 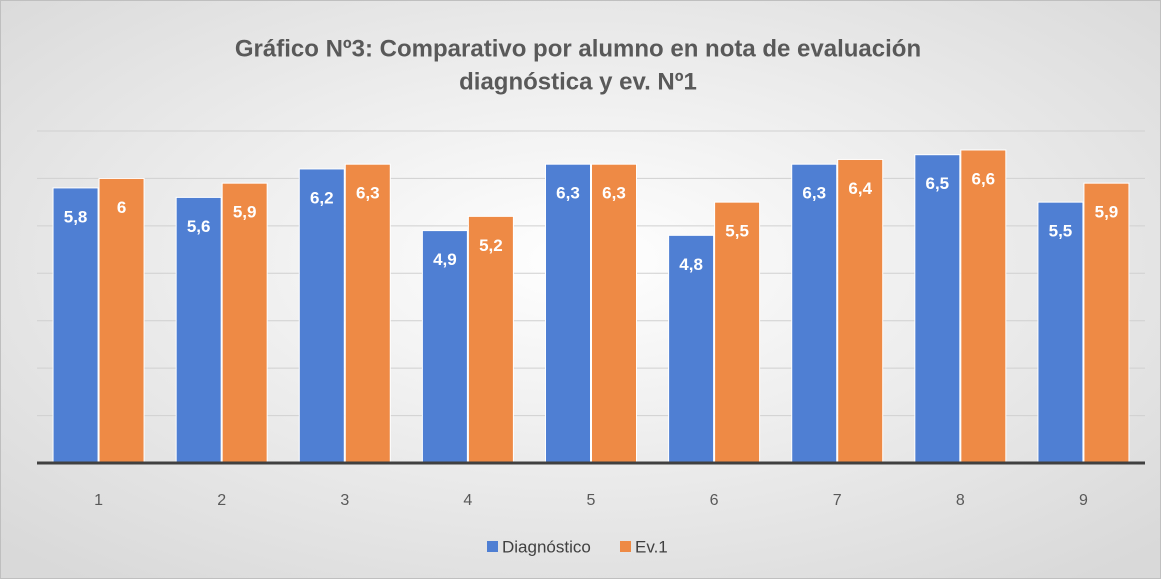 What do you see at coordinates (467, 500) in the screenshot?
I see `x-tick-label: 4` at bounding box center [467, 500].